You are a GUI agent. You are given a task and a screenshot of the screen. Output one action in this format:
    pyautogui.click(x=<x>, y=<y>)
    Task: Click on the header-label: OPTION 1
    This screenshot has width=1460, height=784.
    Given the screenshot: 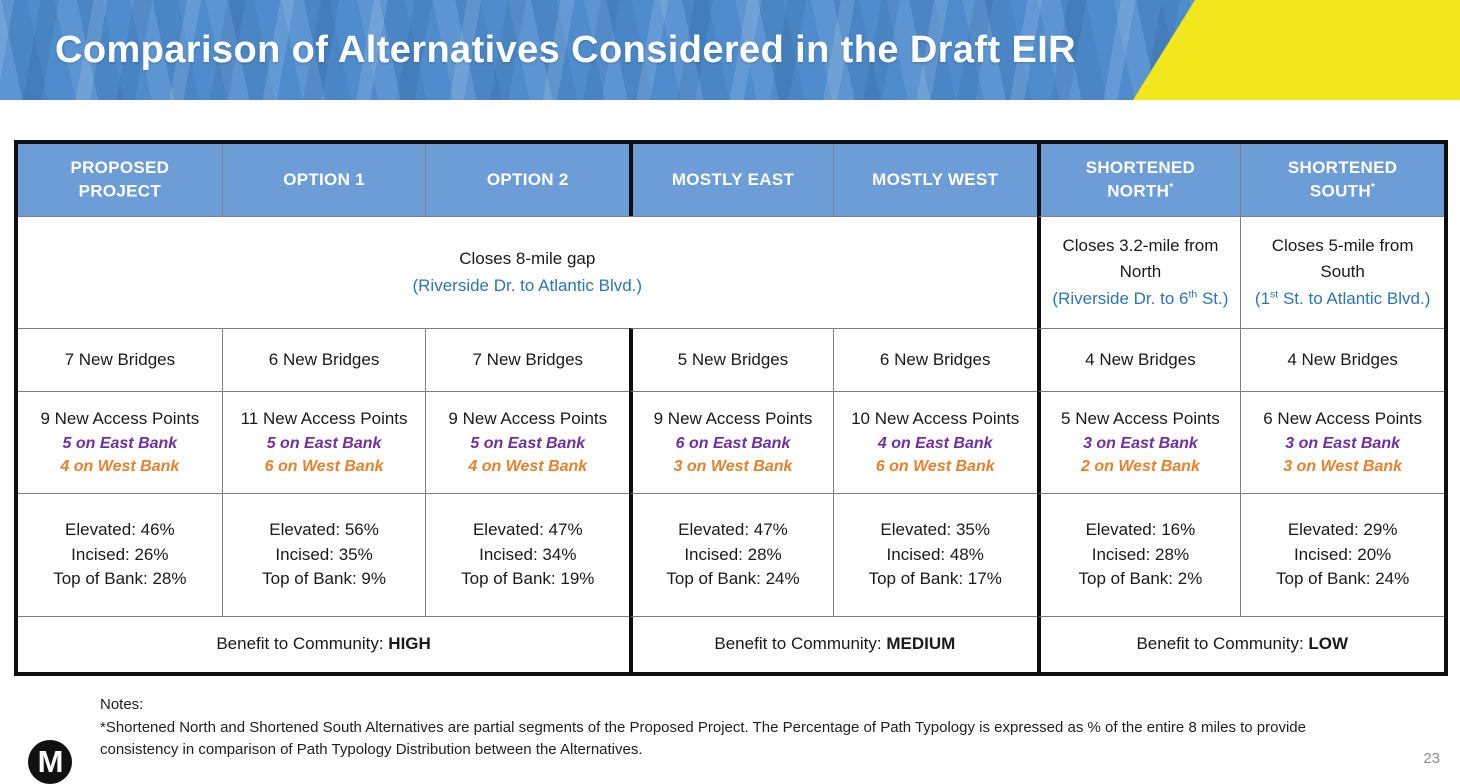 What is the action you would take?
    pyautogui.click(x=324, y=179)
    